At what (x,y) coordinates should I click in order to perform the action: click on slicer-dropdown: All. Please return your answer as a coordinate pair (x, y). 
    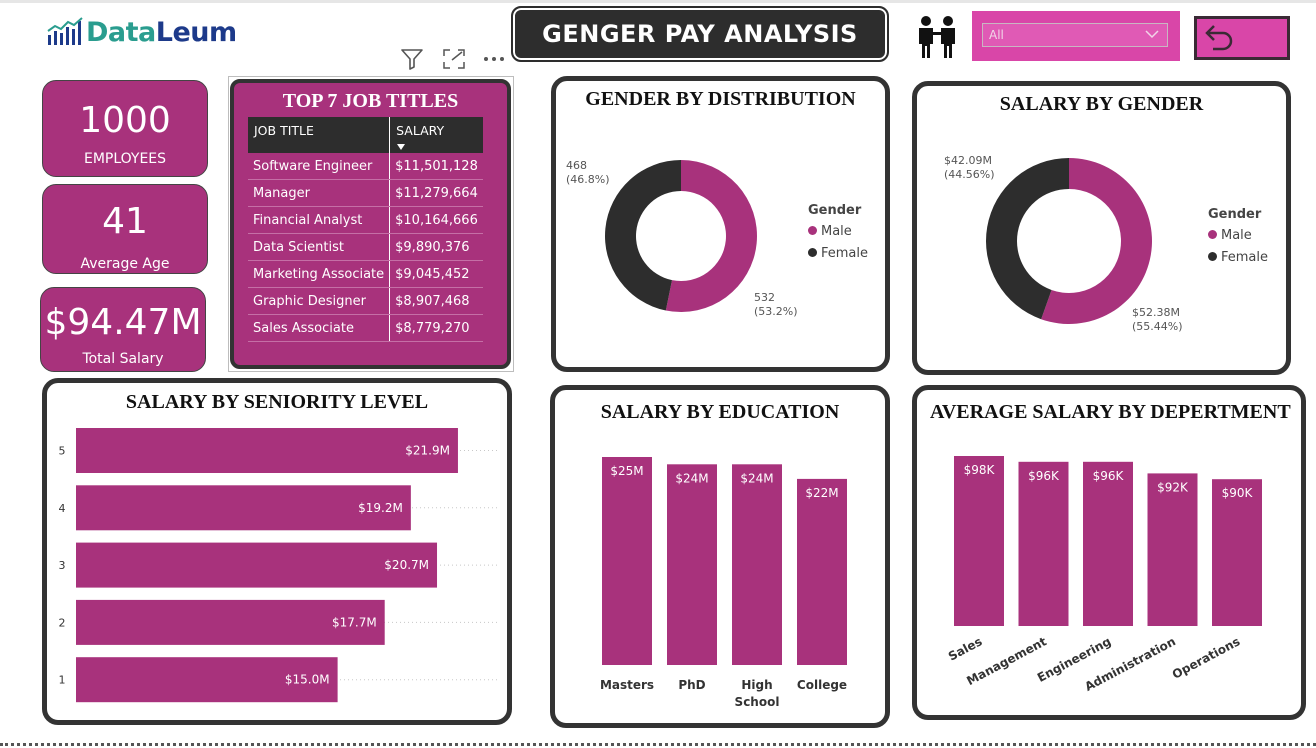
    Looking at the image, I should click on (1075, 35).